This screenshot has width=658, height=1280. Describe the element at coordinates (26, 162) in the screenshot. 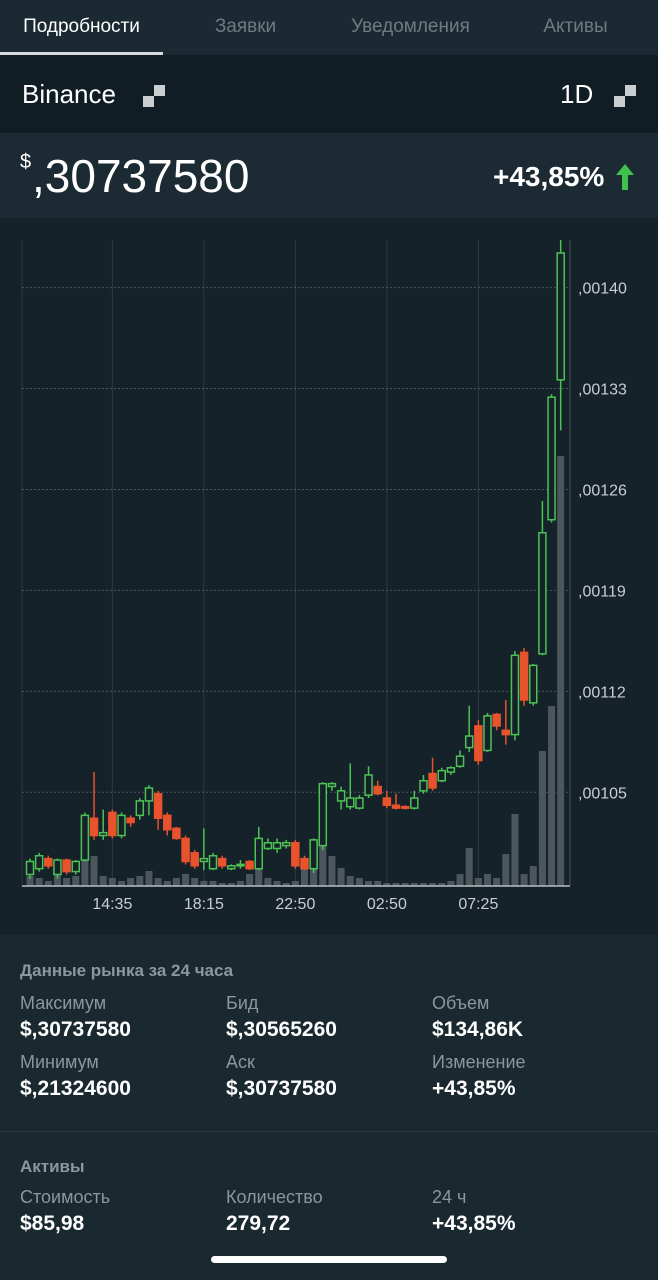

I see `currency: $` at that location.